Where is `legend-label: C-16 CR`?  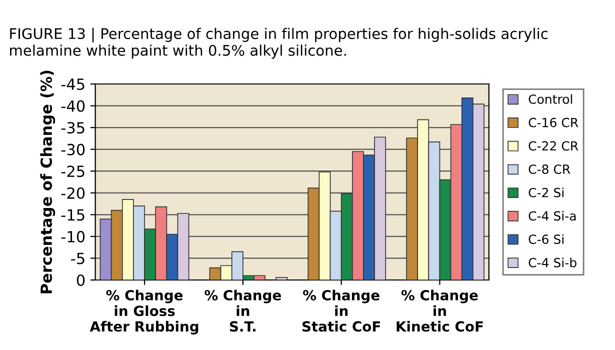 legend-label: C-16 CR is located at coordinates (553, 123).